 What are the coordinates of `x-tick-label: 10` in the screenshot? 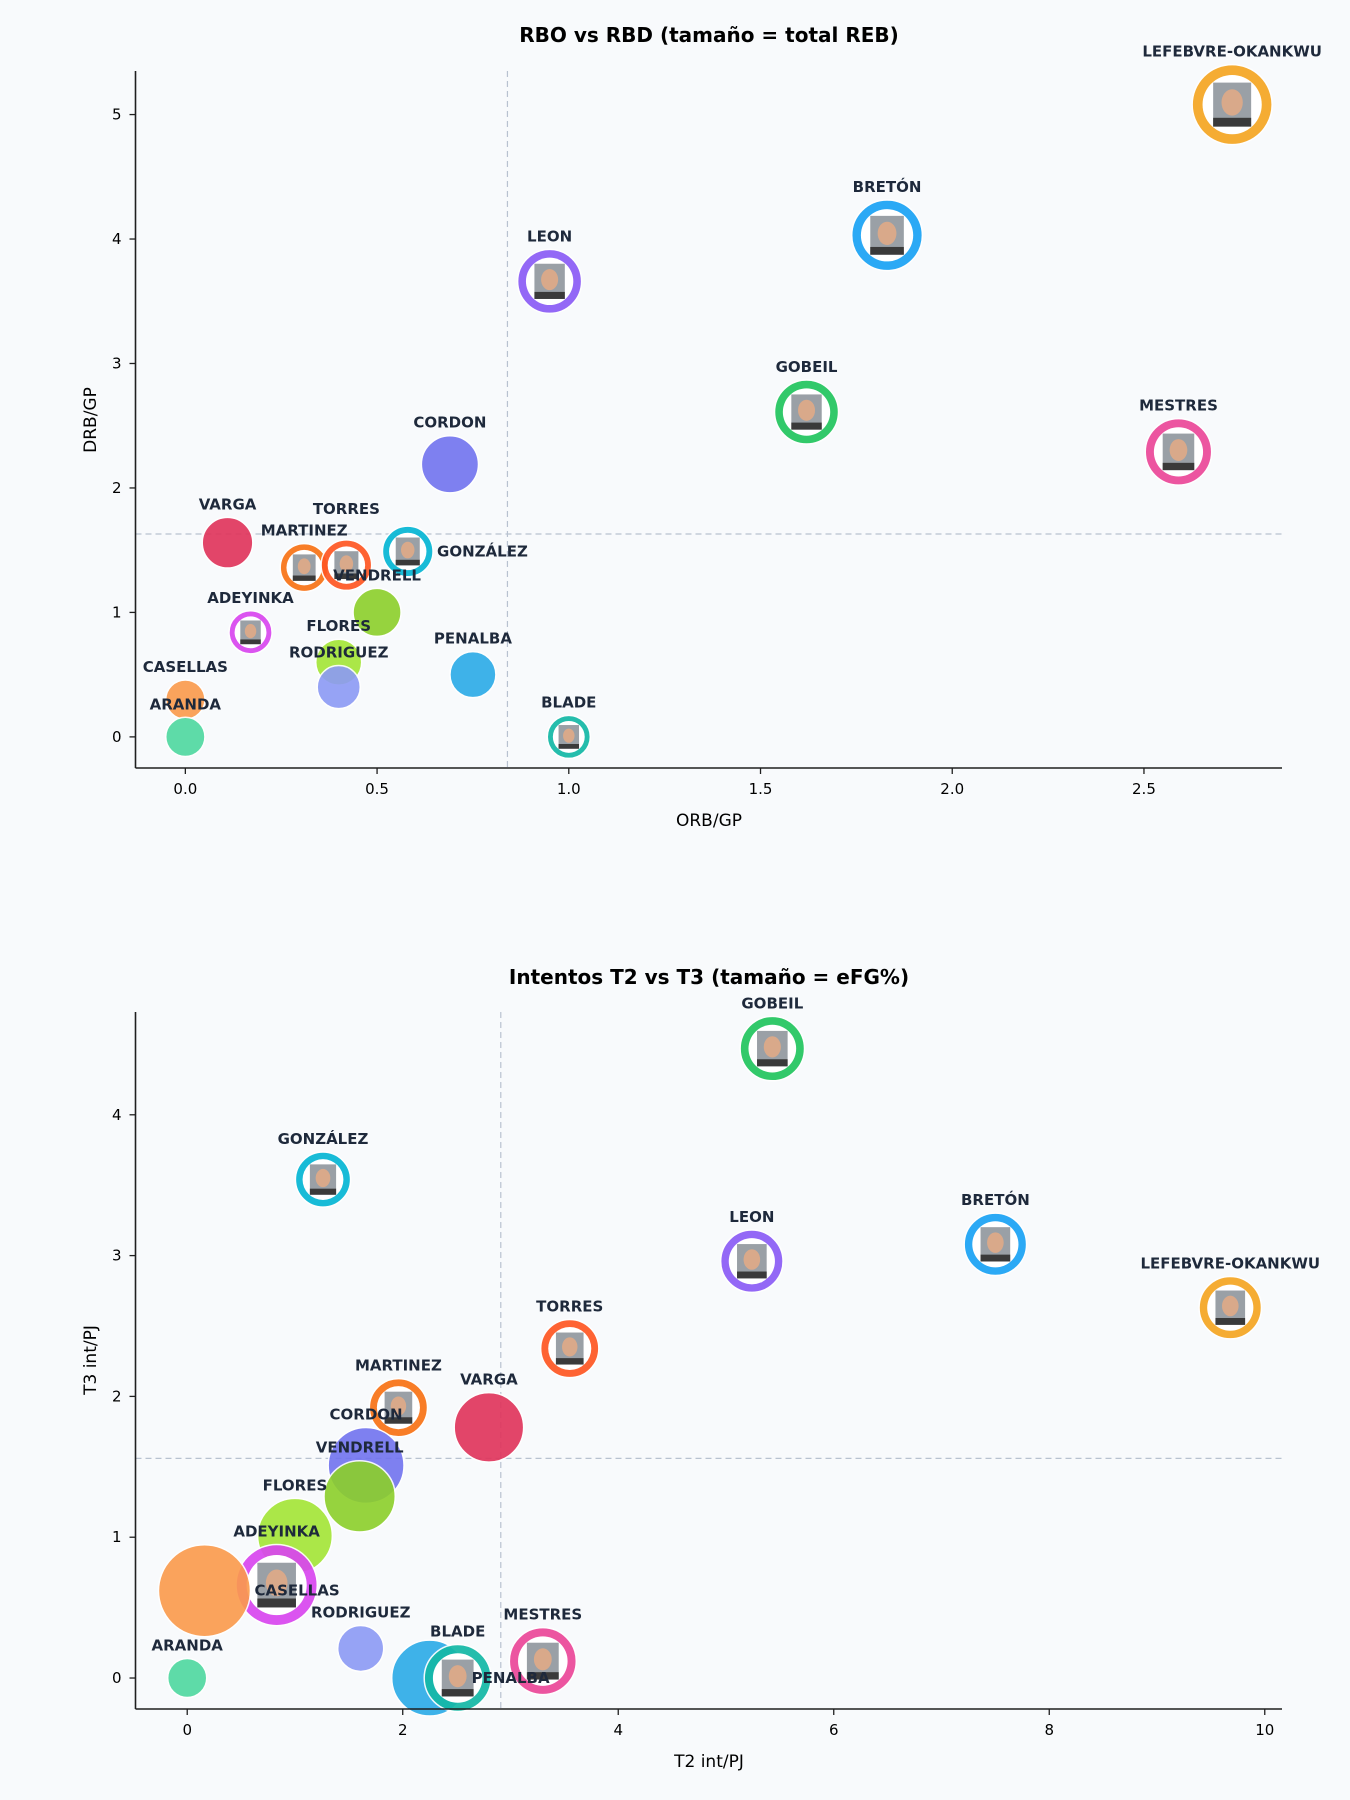 It's located at (1264, 1730).